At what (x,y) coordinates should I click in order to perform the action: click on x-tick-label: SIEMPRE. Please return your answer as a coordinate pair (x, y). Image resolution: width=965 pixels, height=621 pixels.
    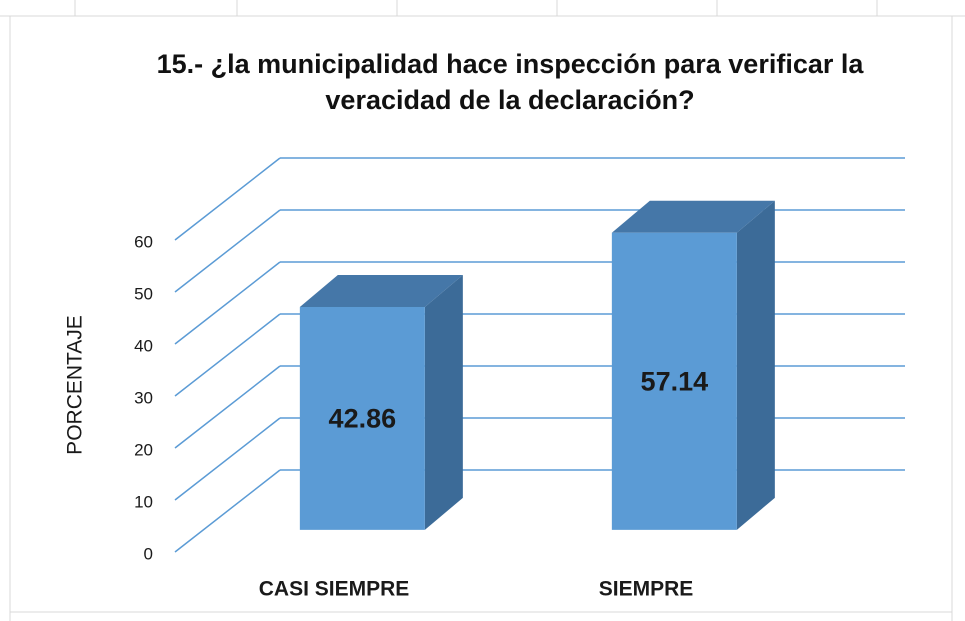
    Looking at the image, I should click on (646, 589).